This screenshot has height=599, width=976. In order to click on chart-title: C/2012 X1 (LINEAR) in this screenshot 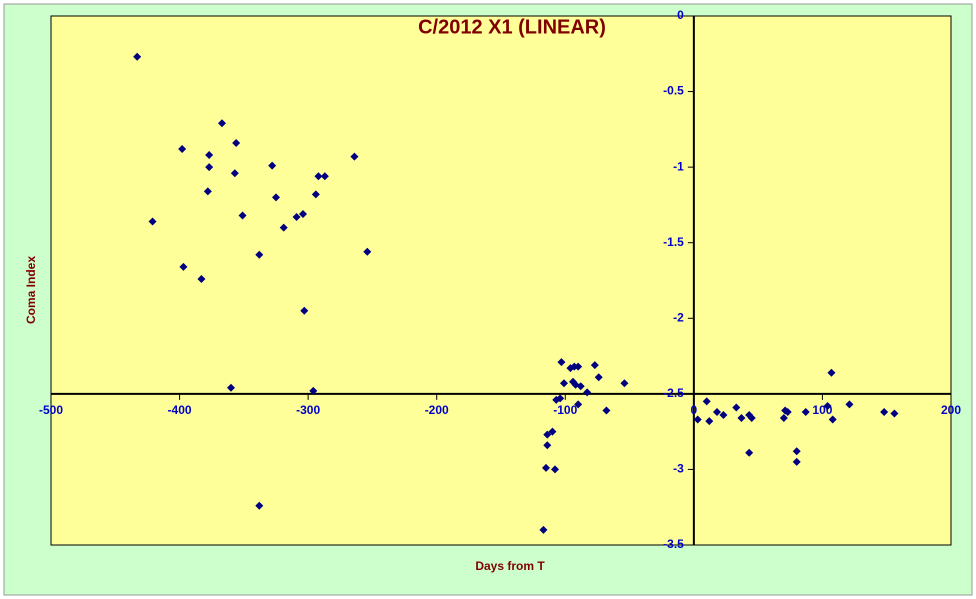, I will do `click(512, 27)`.